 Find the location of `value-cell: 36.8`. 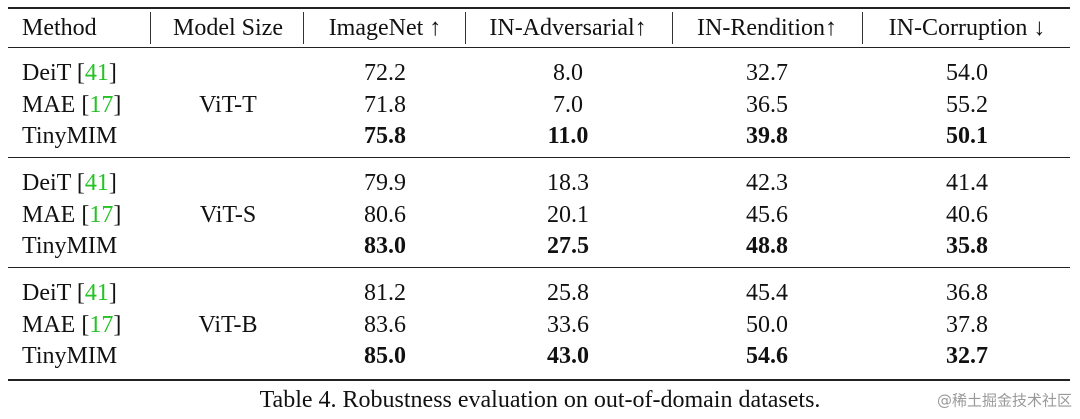

value-cell: 36.8 is located at coordinates (967, 293).